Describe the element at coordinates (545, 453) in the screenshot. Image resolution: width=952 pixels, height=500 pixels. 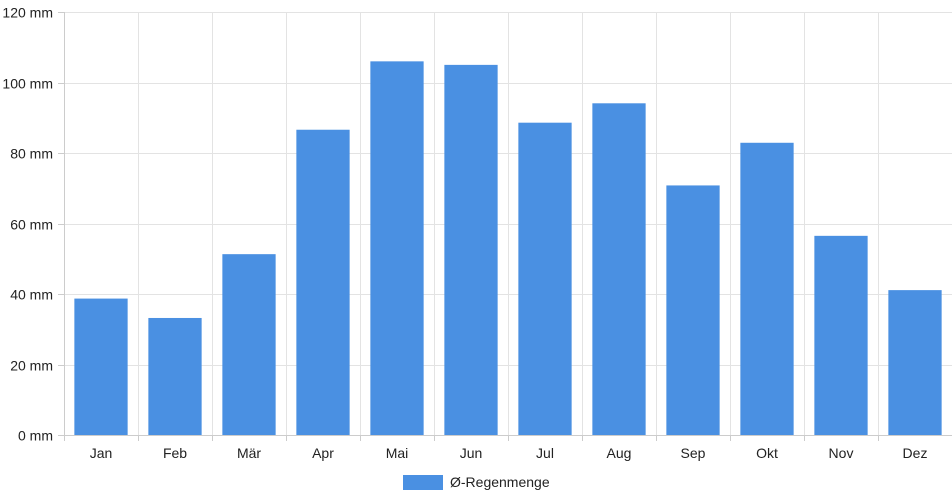
I see `x-tick-label: Jul` at that location.